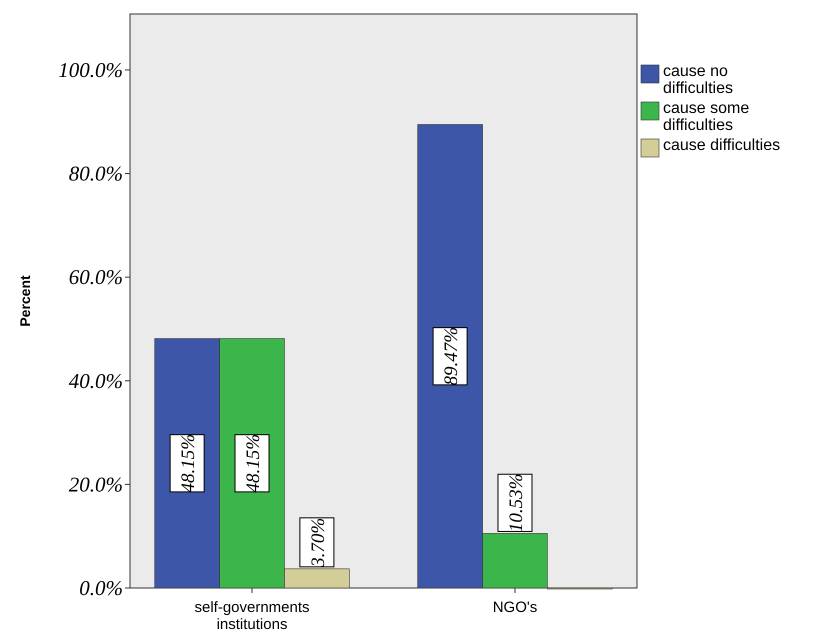 The width and height of the screenshot is (824, 643). What do you see at coordinates (101, 588) in the screenshot?
I see `y-tick-label: 0.0%` at bounding box center [101, 588].